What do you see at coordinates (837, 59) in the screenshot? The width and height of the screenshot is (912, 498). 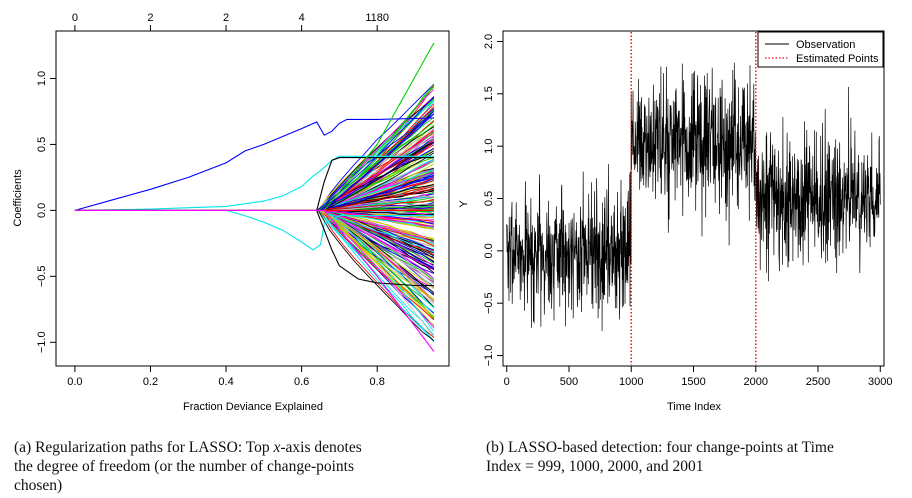 I see `legend-estimated-points-label: Estimated Points` at bounding box center [837, 59].